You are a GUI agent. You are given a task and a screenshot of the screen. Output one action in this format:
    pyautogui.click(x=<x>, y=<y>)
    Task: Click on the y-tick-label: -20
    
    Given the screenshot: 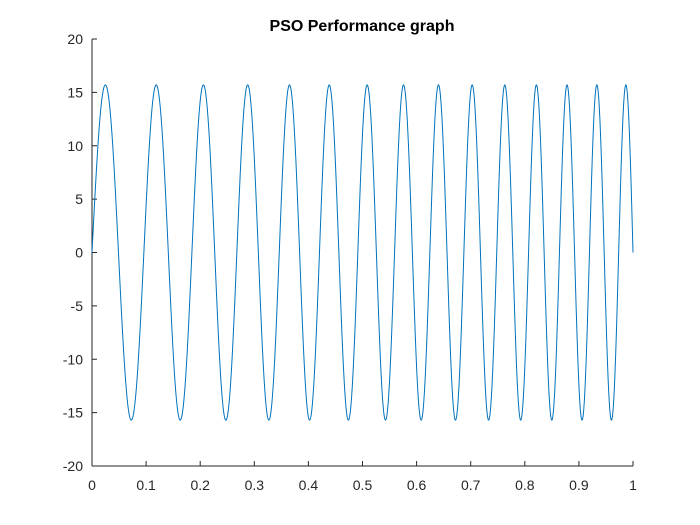 What is the action you would take?
    pyautogui.click(x=73, y=466)
    